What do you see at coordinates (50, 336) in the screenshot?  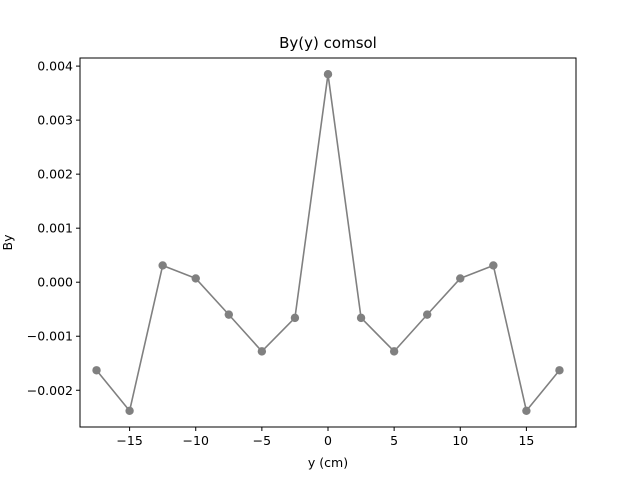 I see `y-tick-label: −0.001` at bounding box center [50, 336].